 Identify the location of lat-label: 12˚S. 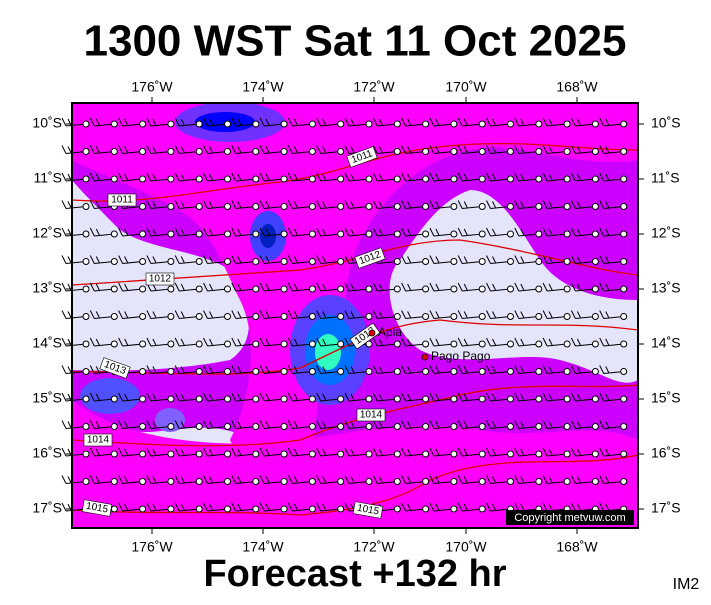
(47, 233).